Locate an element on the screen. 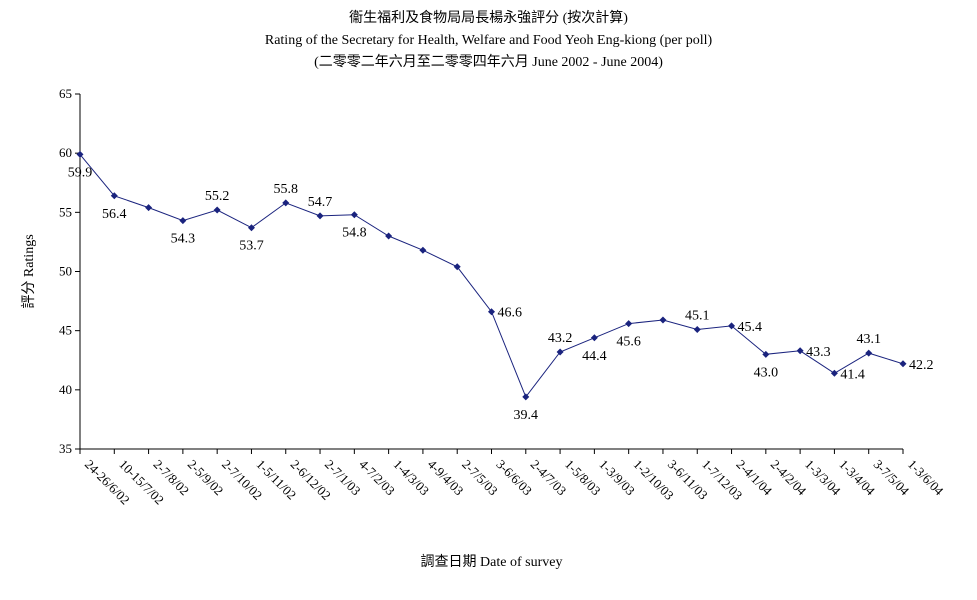 This screenshot has width=977, height=600. x-axis-title: 調查日期 Date of survey is located at coordinates (492, 562).